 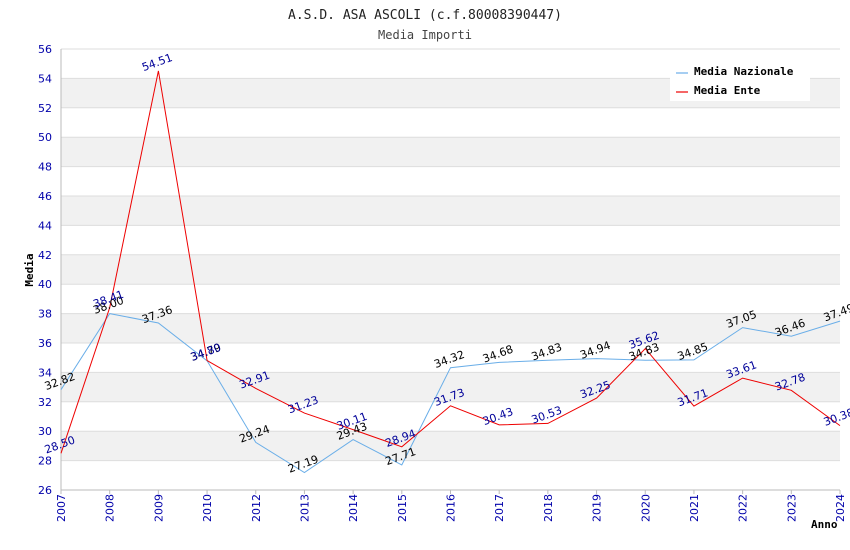 I want to click on y-tick-label: 32, so click(x=45, y=402).